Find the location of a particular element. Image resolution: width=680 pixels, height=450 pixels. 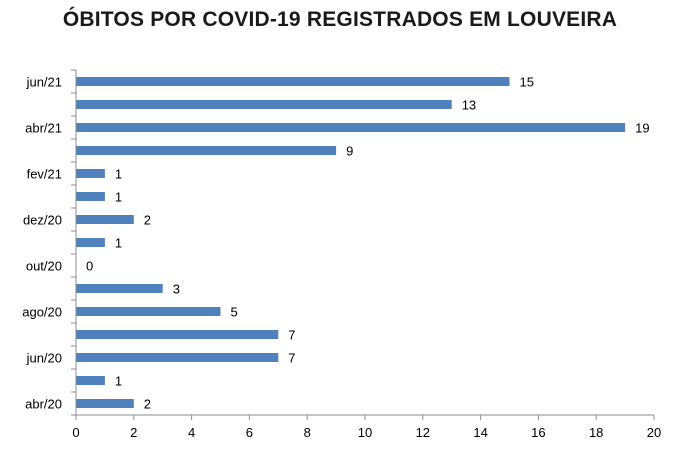

x-tick-label: 8 is located at coordinates (307, 432).